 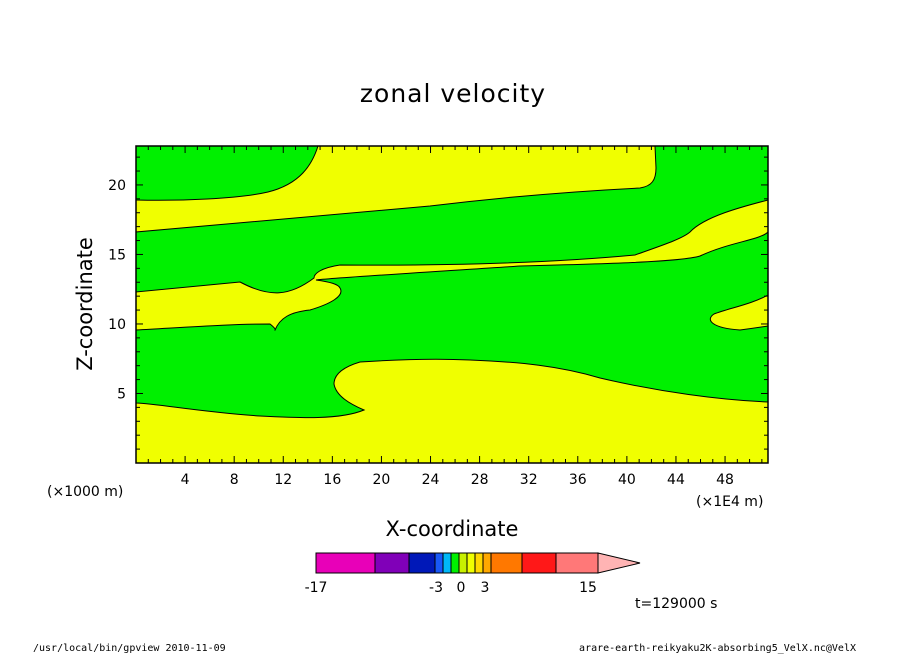 I want to click on x-tick-label: 28, so click(x=480, y=480).